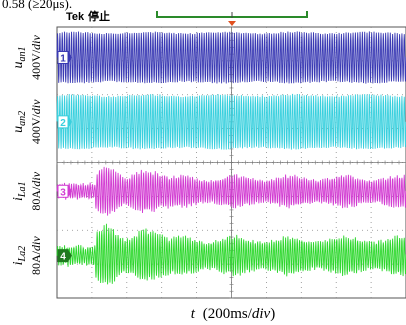  What do you see at coordinates (36, 190) in the screenshot?
I see `channel-scale-3: 80A/div` at bounding box center [36, 190].